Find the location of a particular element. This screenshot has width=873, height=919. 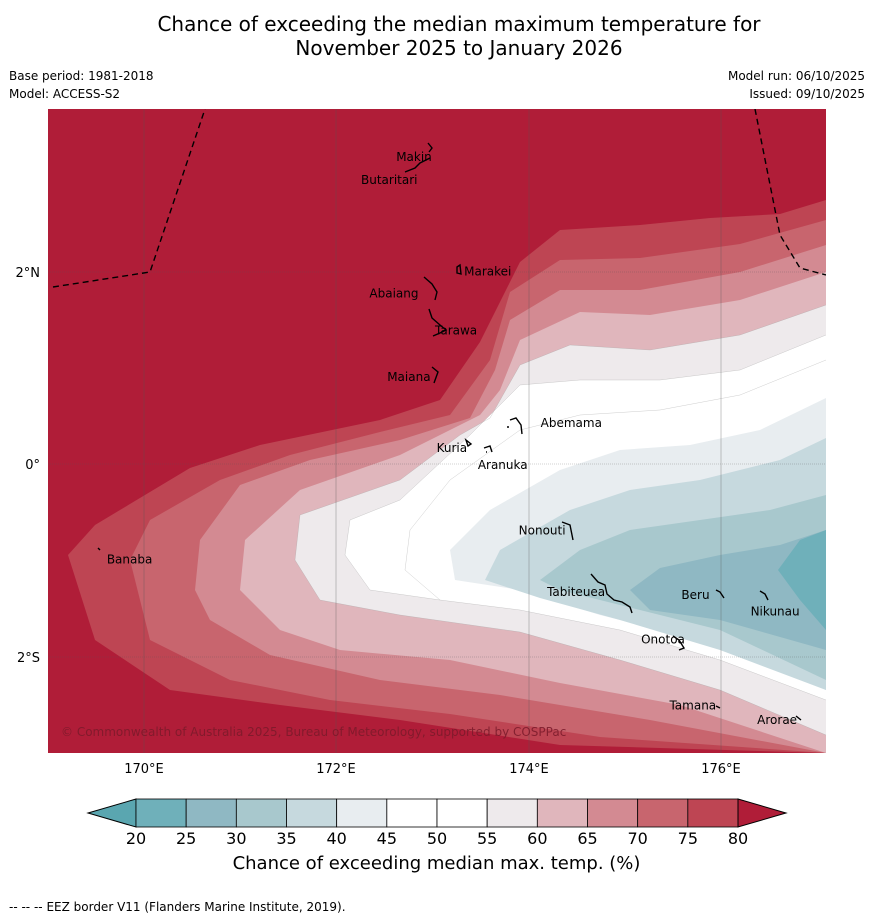

colorbar-tick-25: 25 is located at coordinates (186, 838).